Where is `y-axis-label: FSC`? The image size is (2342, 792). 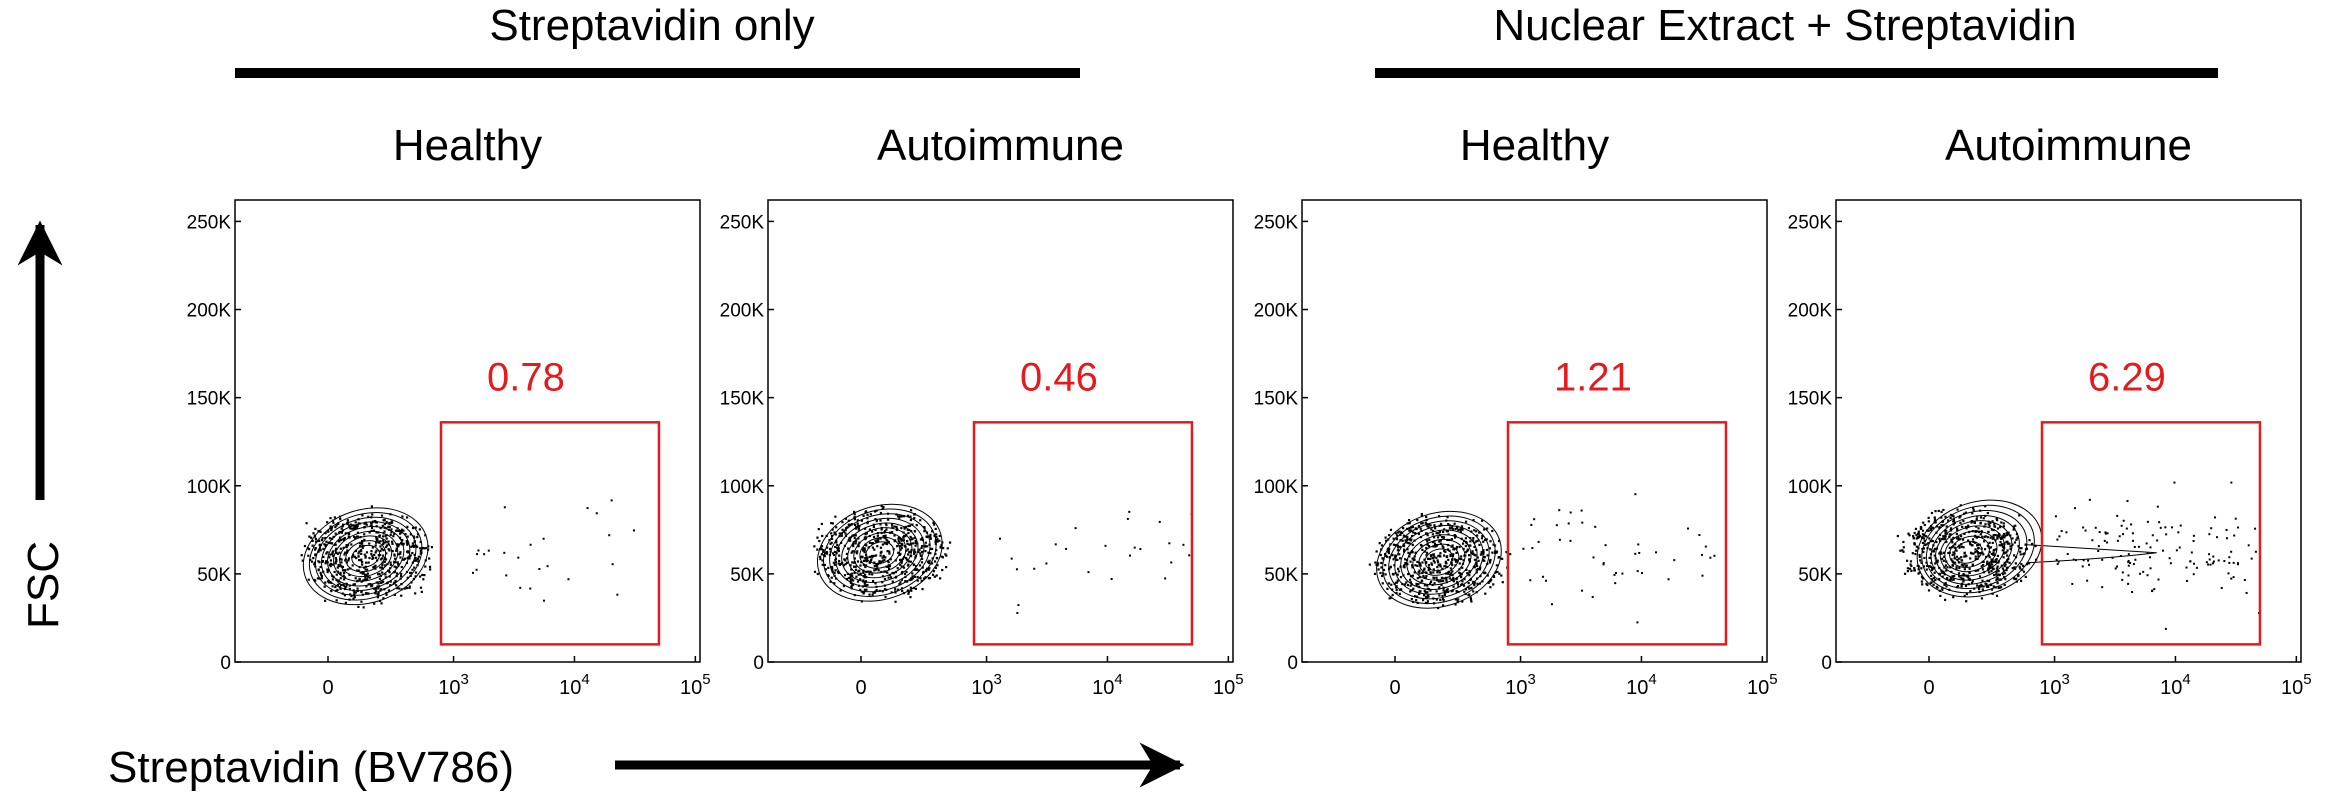
y-axis-label: FSC is located at coordinates (43, 585).